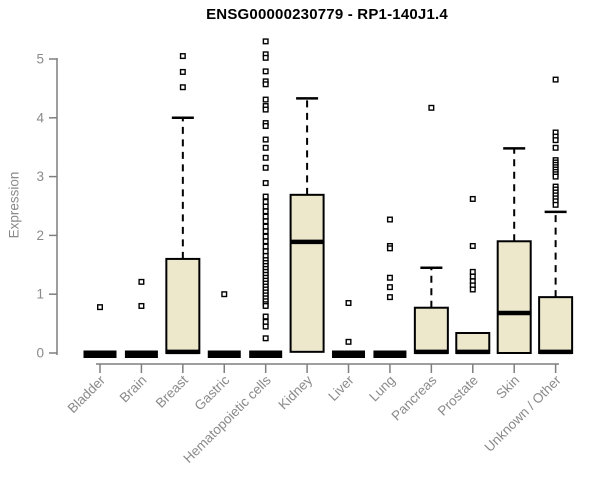 This screenshot has width=600, height=500. I want to click on x-category-label-brain: Brain, so click(133, 389).